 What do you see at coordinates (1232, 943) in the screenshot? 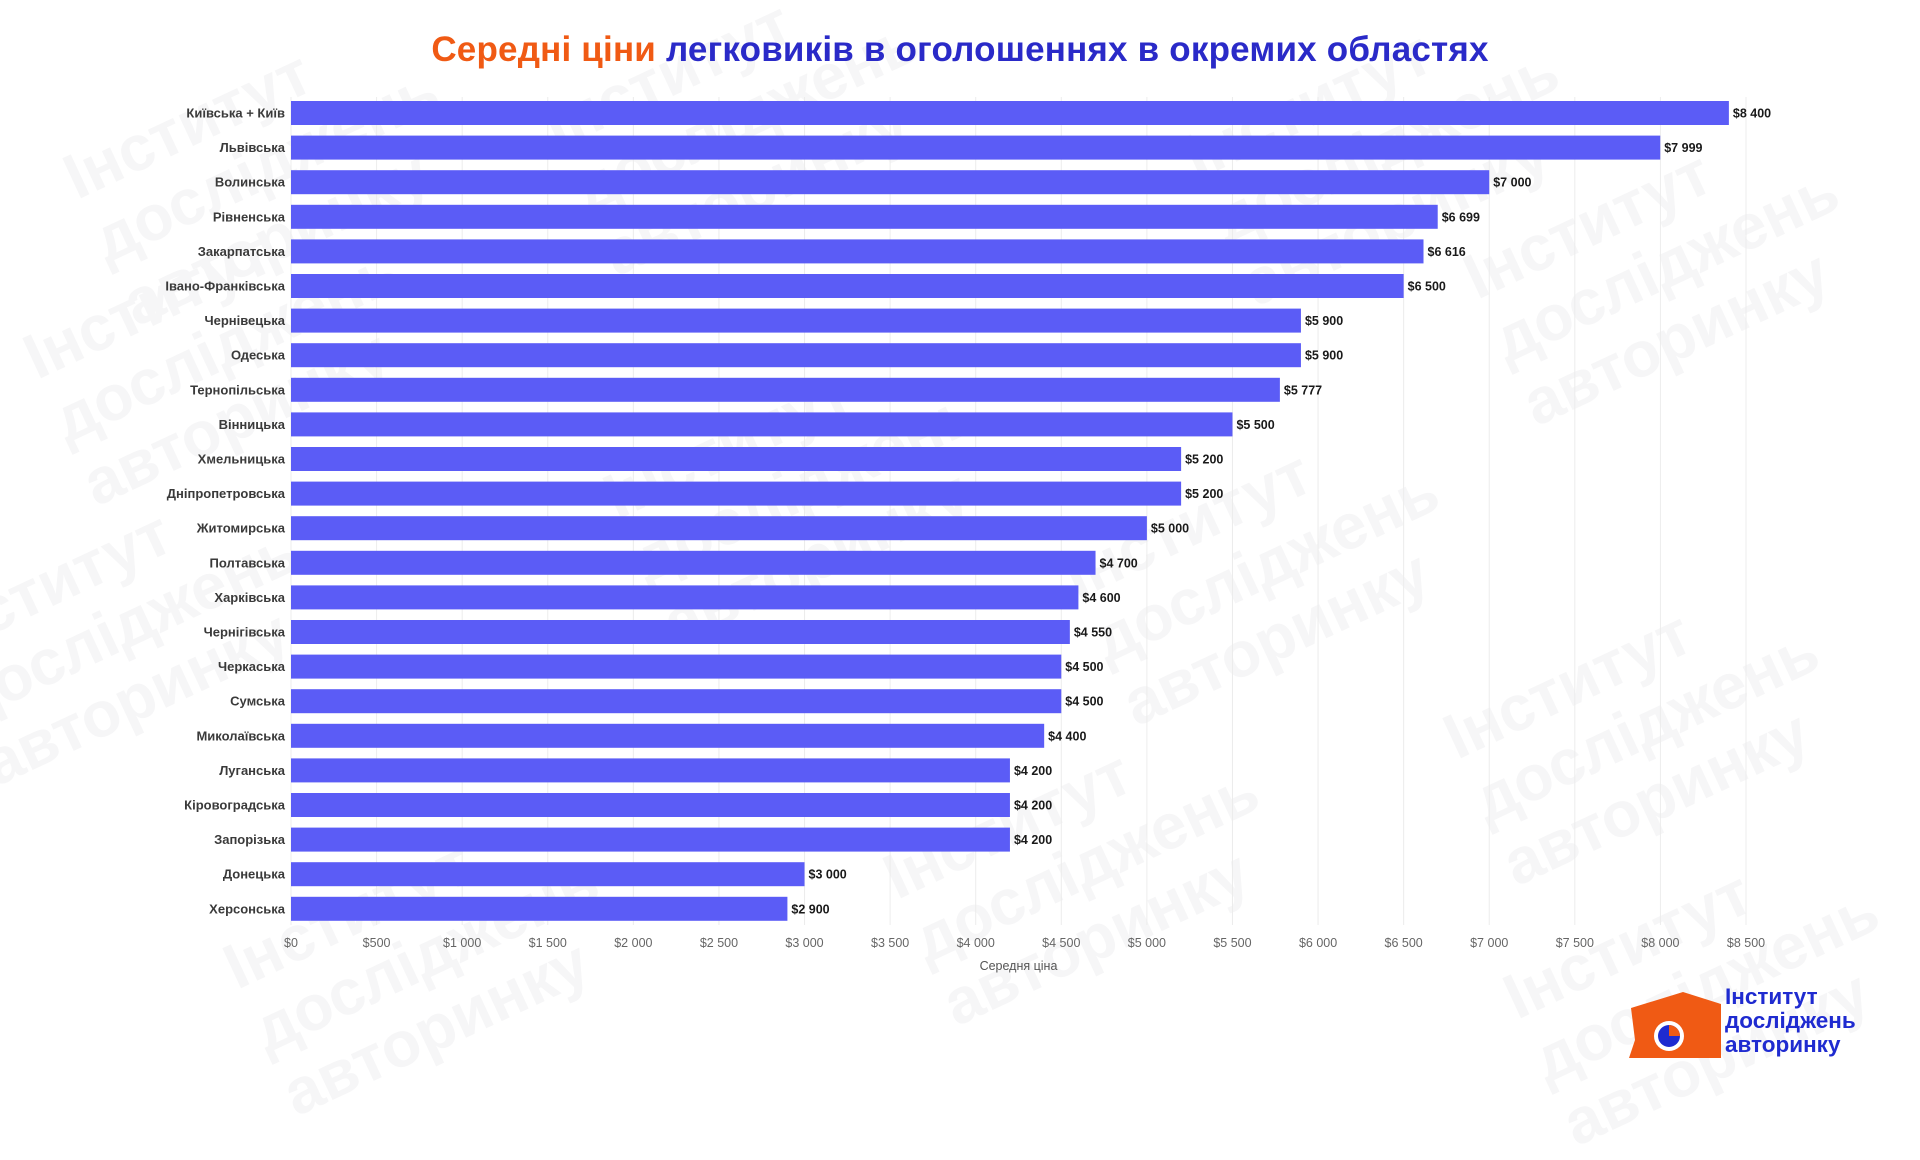
I see `x-tick-label: $5 500` at bounding box center [1232, 943].